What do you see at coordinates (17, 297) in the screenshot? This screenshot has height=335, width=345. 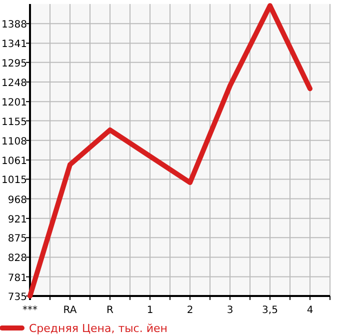 I see `y-tick-label: 735` at bounding box center [17, 297].